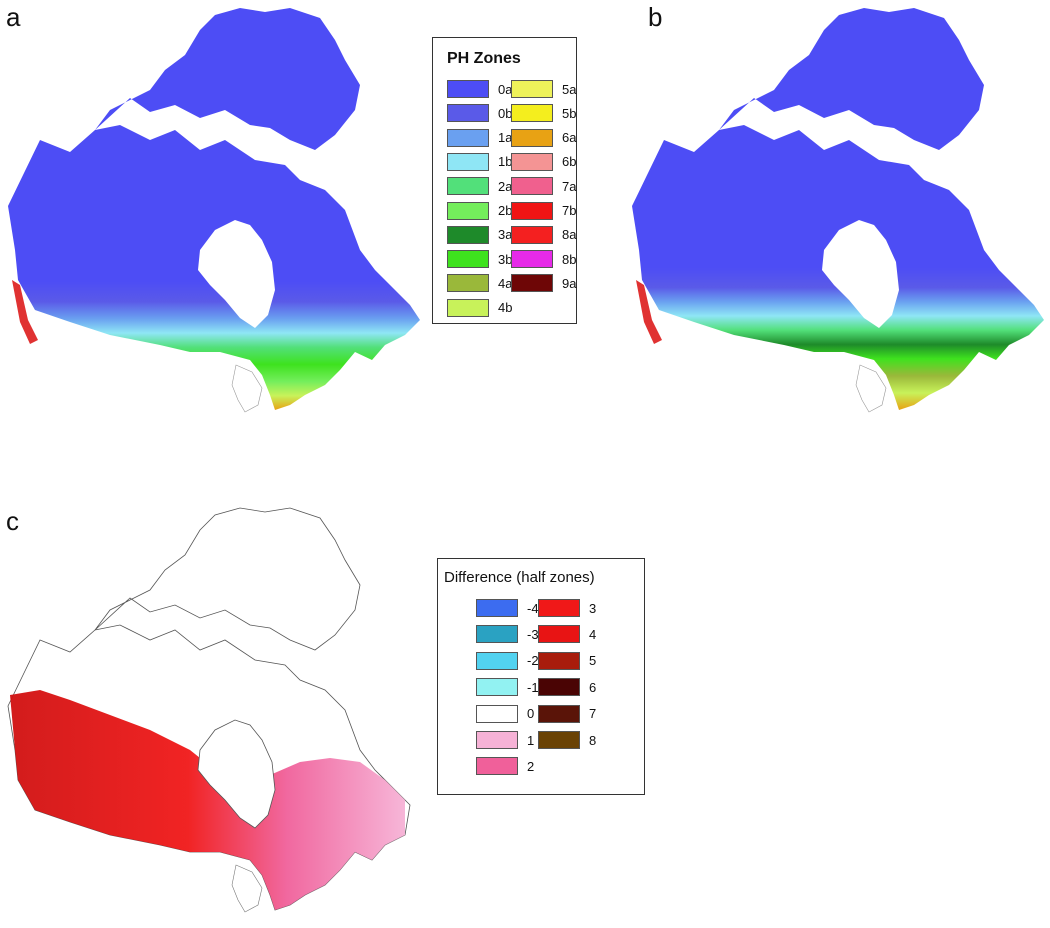 Image resolution: width=1050 pixels, height=928 pixels. I want to click on arctic-islands-c, so click(227, 579).